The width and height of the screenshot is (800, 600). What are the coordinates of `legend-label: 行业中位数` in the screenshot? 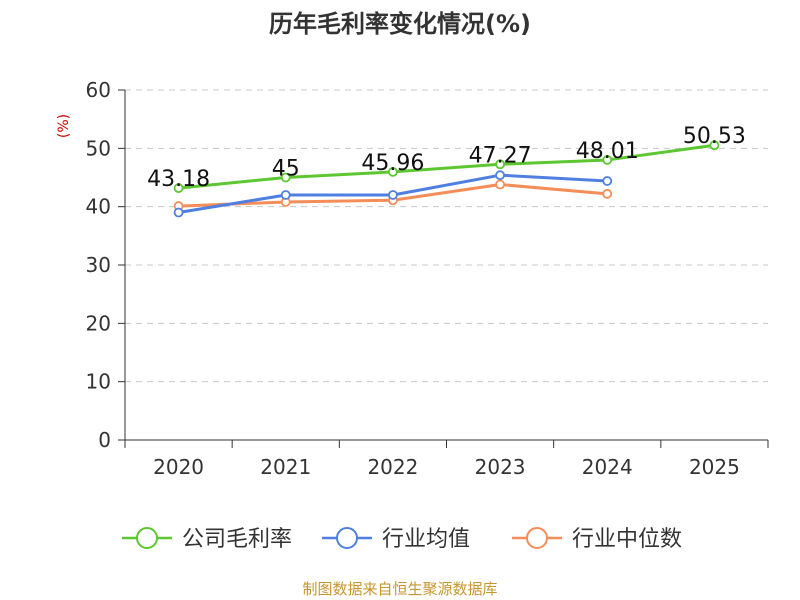 It's located at (627, 539).